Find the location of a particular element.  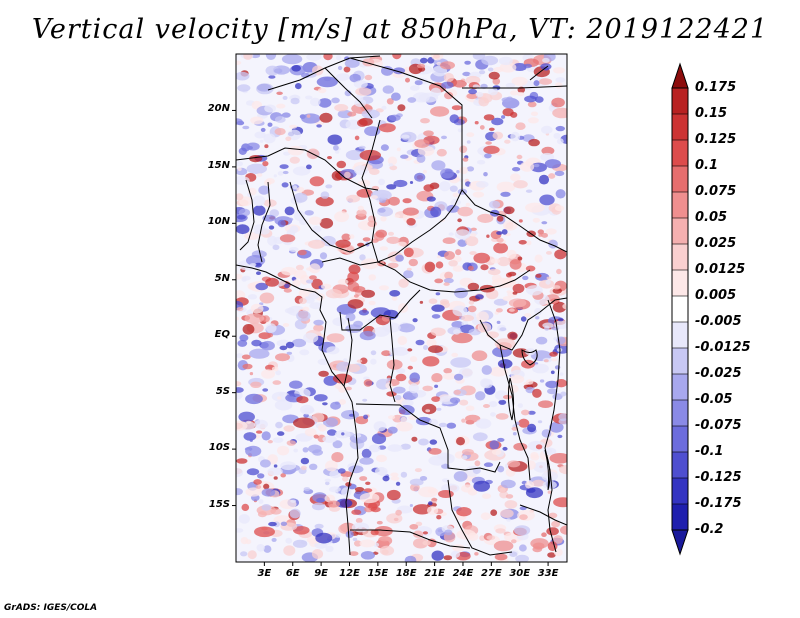

lat-tick-label: 20N is located at coordinates (218, 109).